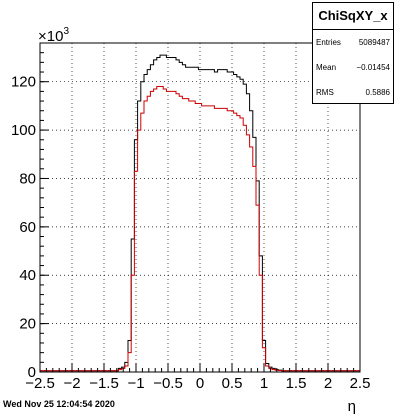 This screenshot has height=414, width=400. I want to click on stats-value: 0.5886, so click(377, 92).